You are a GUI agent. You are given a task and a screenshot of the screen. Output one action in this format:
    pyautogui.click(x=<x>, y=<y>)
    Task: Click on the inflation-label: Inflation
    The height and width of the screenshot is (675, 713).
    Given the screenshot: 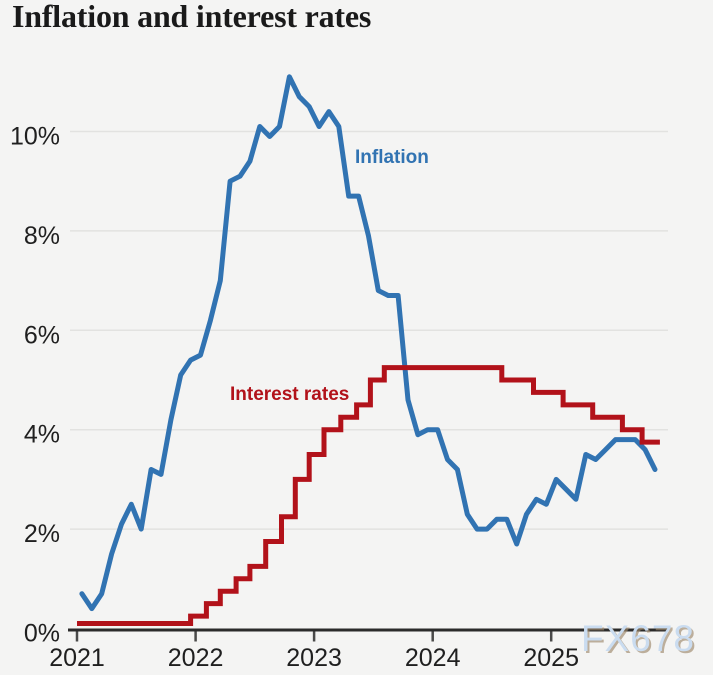 What is the action you would take?
    pyautogui.click(x=392, y=157)
    